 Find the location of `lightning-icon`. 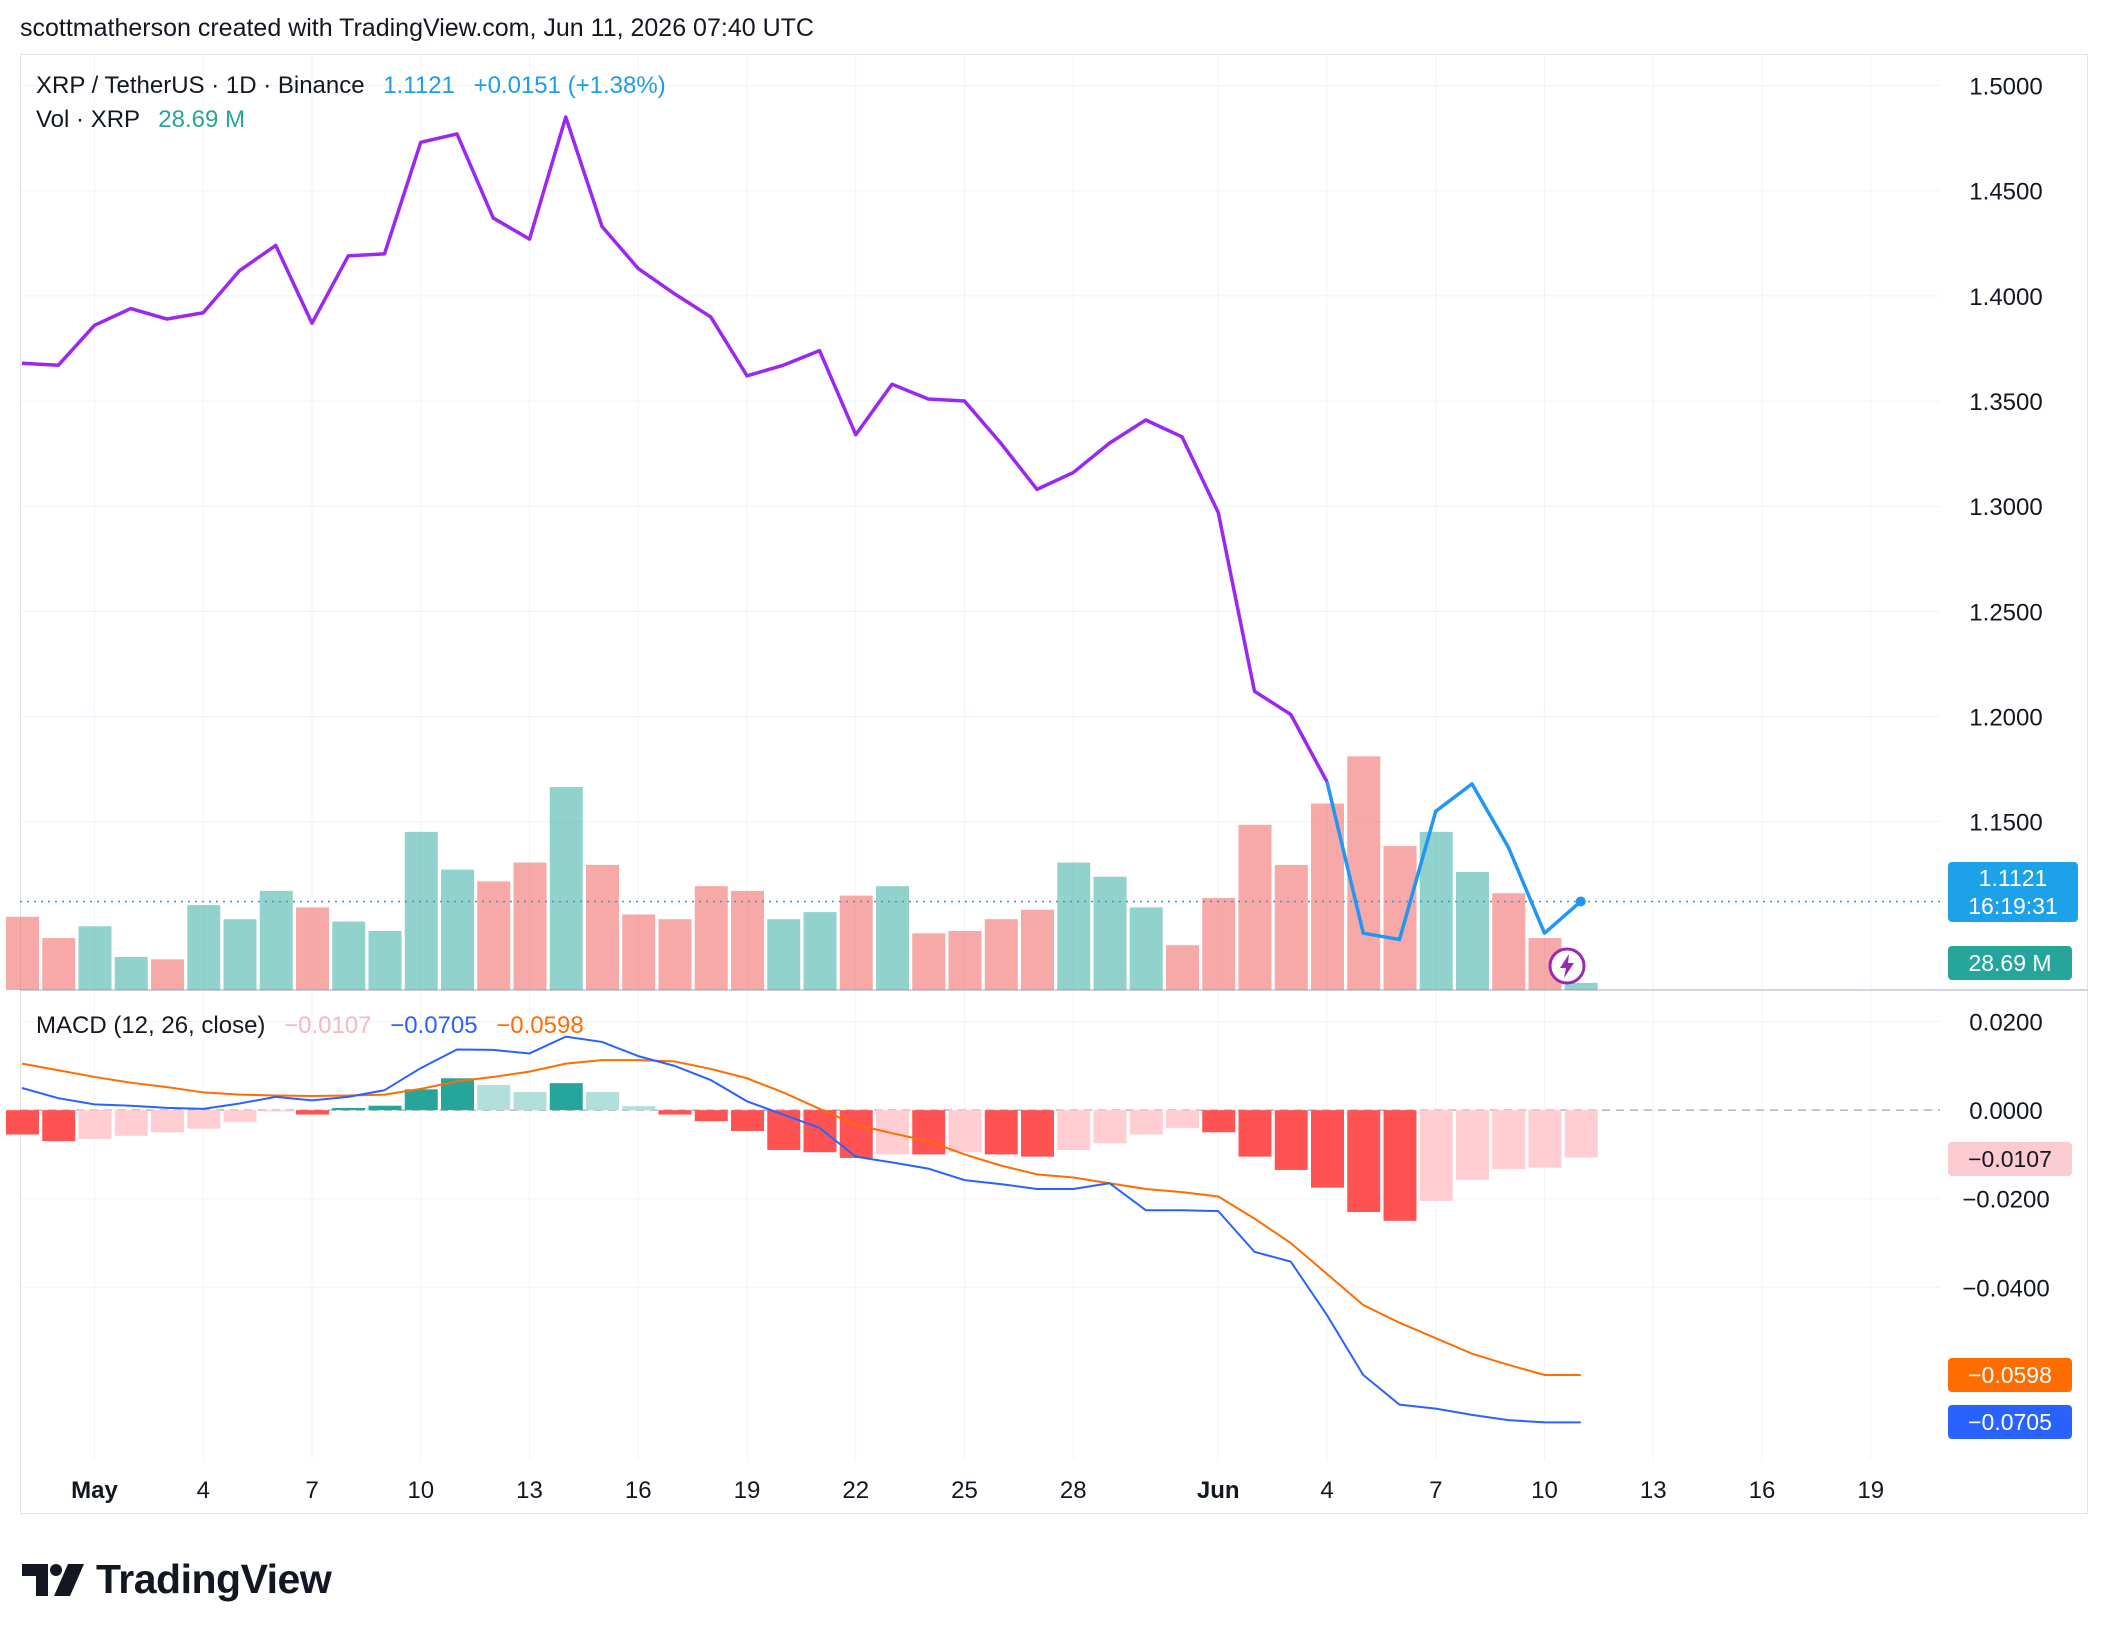

lightning-icon is located at coordinates (1567, 966).